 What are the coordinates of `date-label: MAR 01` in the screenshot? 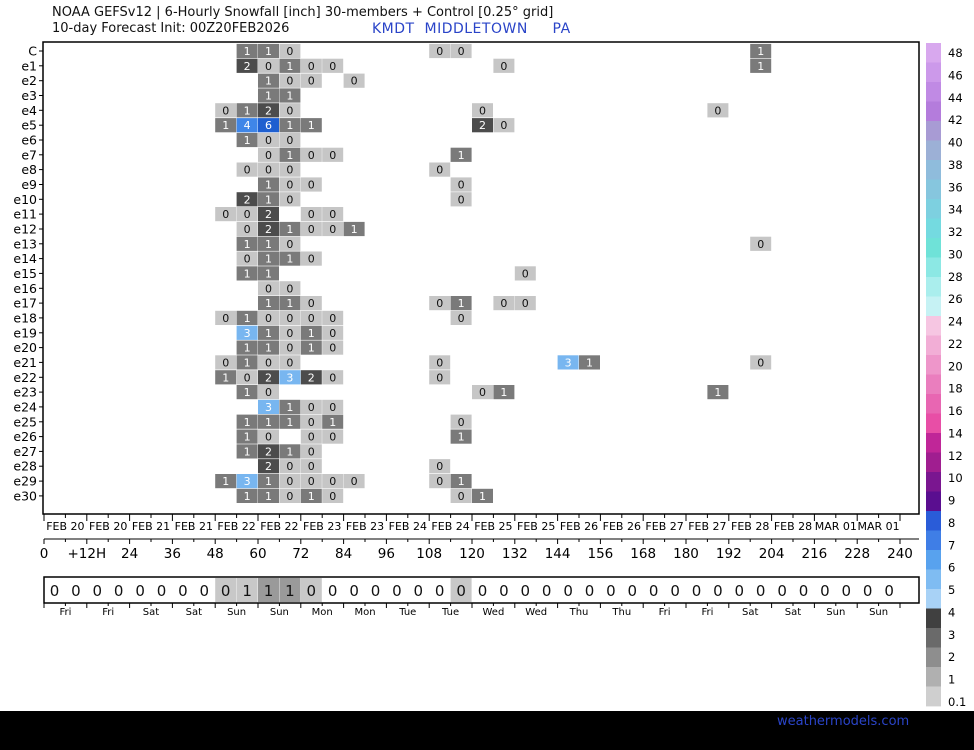 It's located at (879, 526).